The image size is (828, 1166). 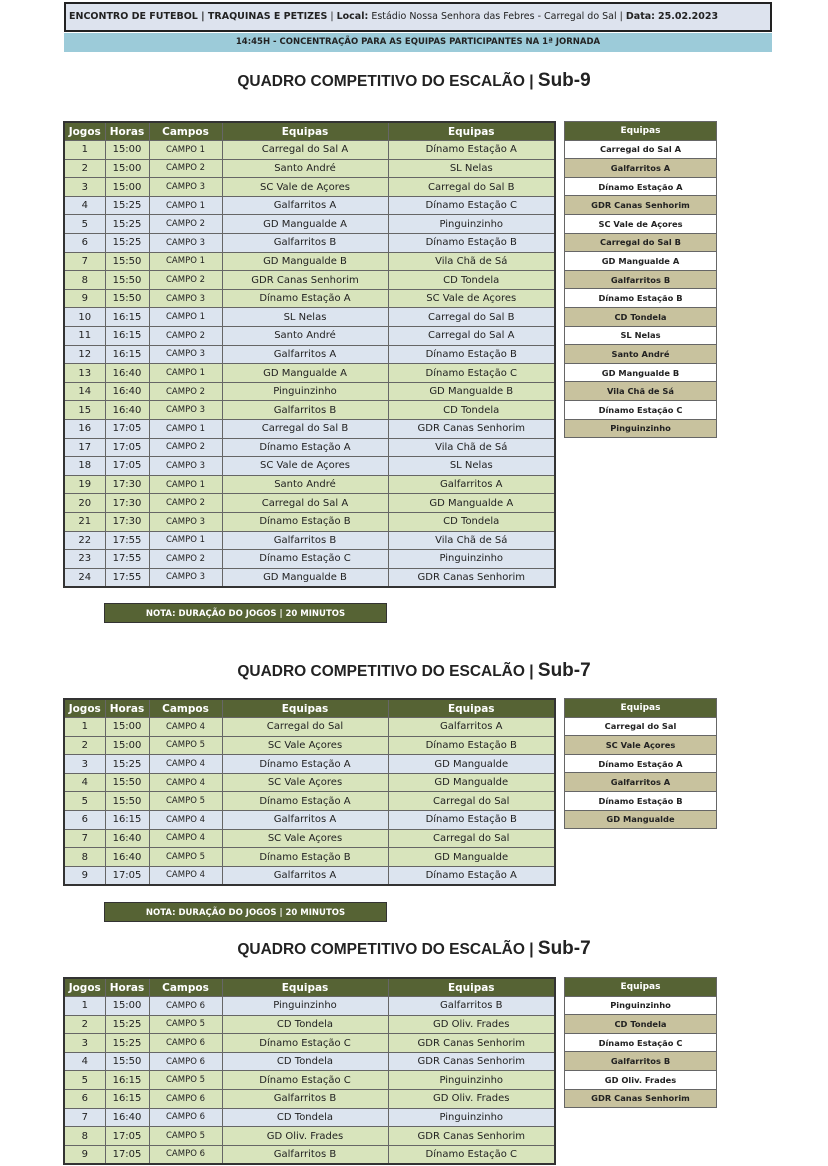 I want to click on duration-note: NOTA: DURAÇÃO DO JOGOS | 20 MINUTOS, so click(x=245, y=613).